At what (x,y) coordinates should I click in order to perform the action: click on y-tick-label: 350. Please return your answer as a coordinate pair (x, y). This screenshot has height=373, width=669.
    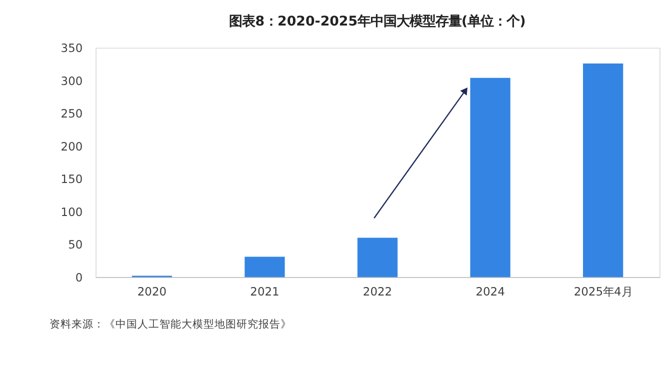
    Looking at the image, I should click on (71, 48).